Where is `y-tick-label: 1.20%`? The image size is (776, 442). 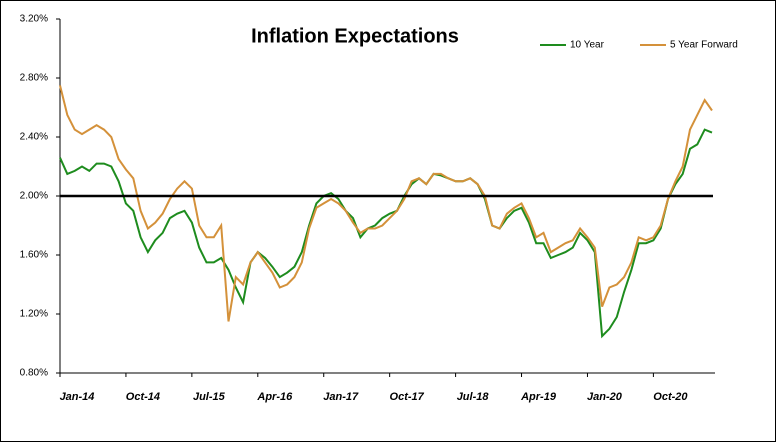
y-tick-label: 1.20% is located at coordinates (34, 314).